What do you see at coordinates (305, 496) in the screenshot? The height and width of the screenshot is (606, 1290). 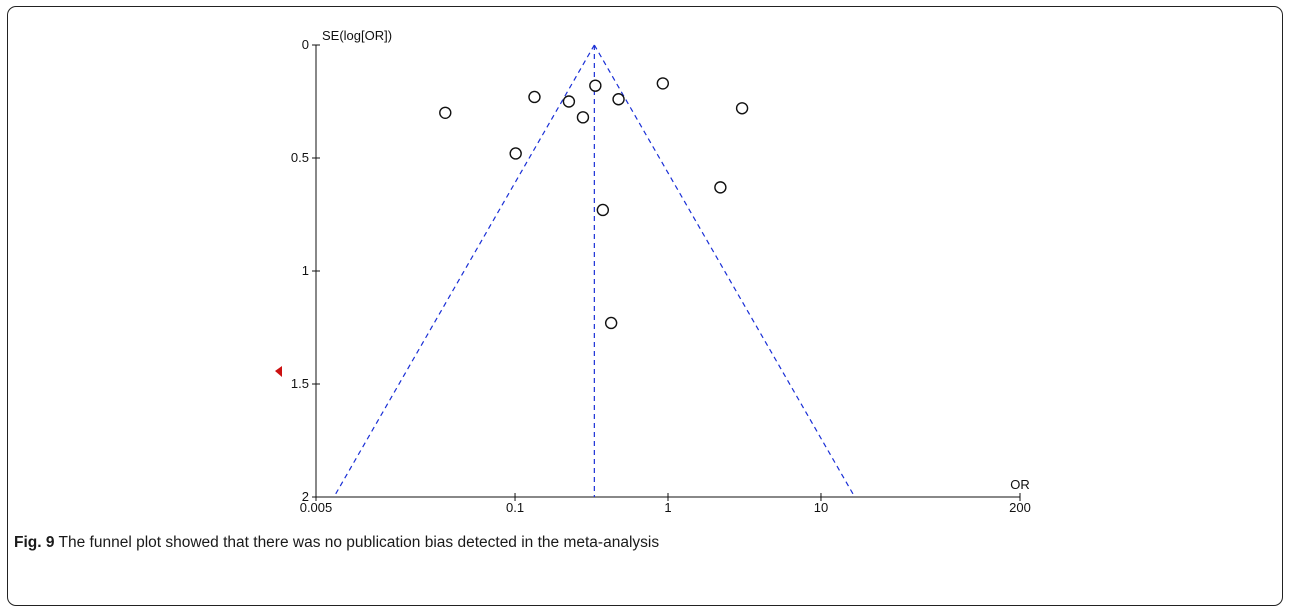 I see `y-tick-label: 2` at bounding box center [305, 496].